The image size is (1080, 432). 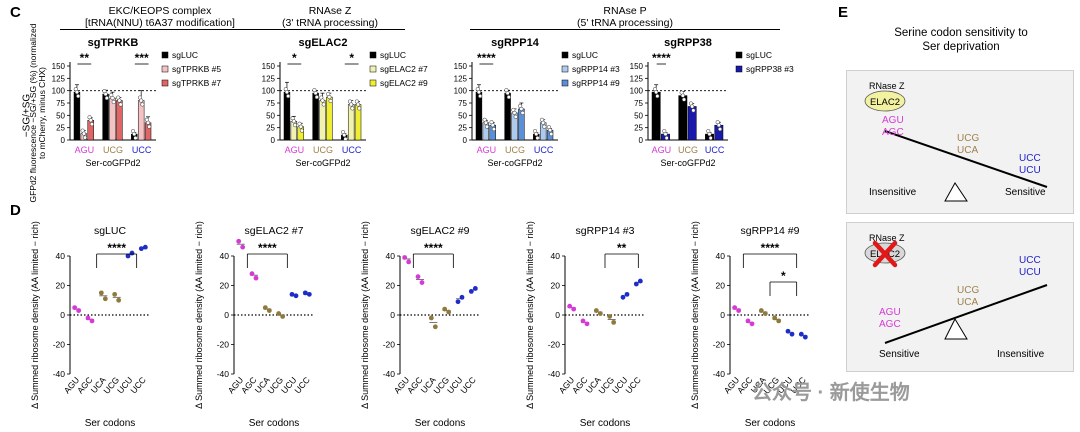 I want to click on top-left-sensitivity: Insensitive, so click(x=893, y=192).